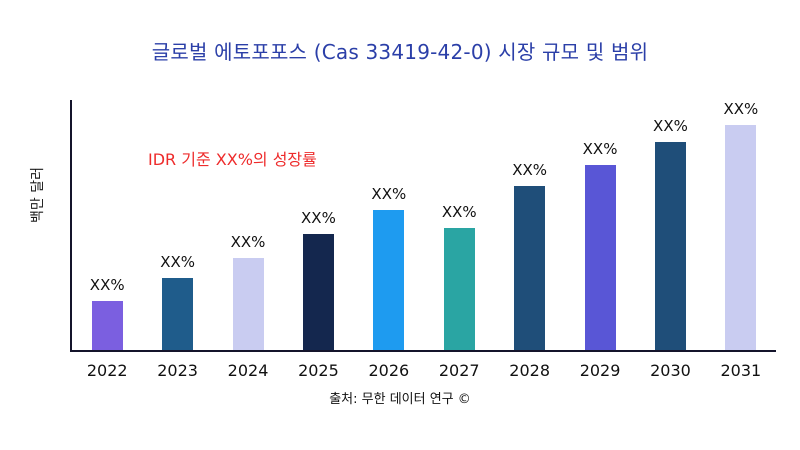 This screenshot has height=450, width=800. I want to click on x-tick-label: 2024, so click(248, 370).